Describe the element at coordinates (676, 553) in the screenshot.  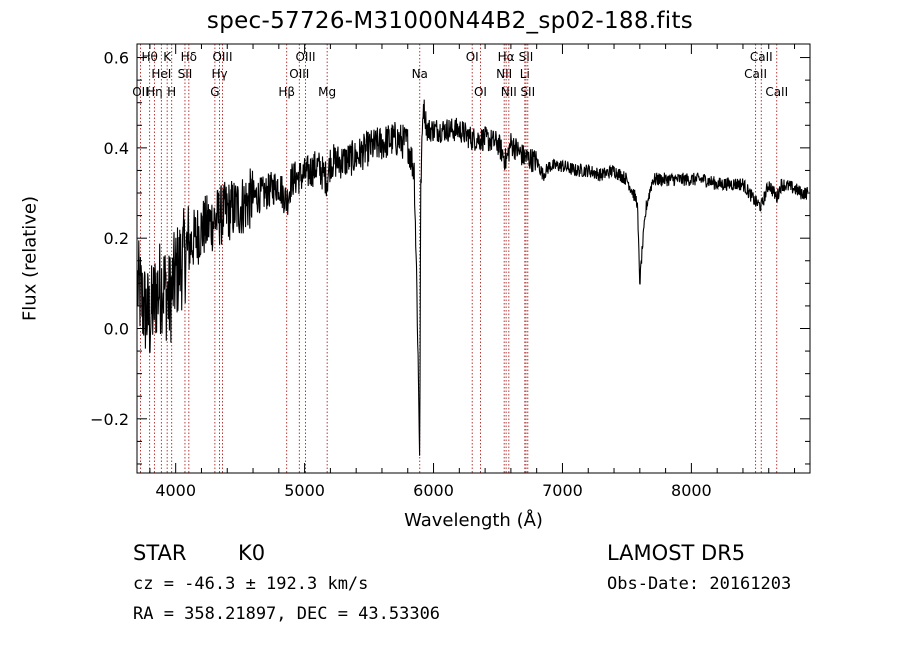
I see `survey-label: LAMOST DR5` at that location.